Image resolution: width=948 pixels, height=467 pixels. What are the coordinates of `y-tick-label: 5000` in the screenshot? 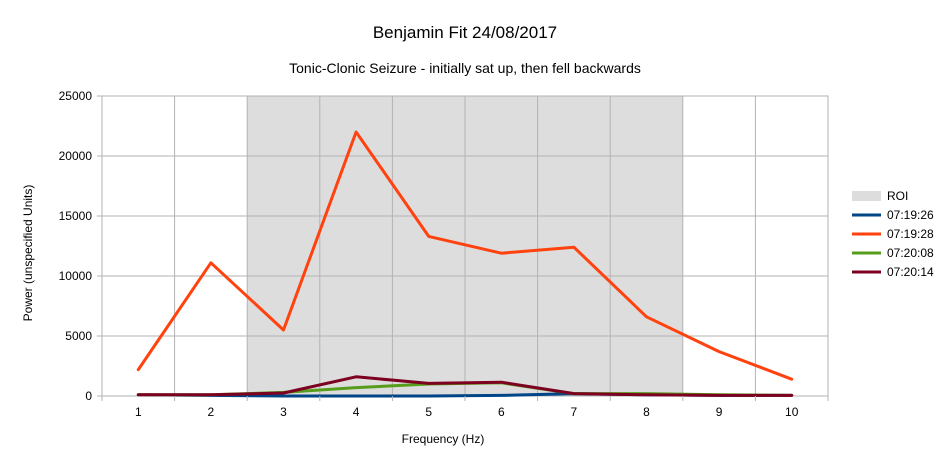 It's located at (78, 336).